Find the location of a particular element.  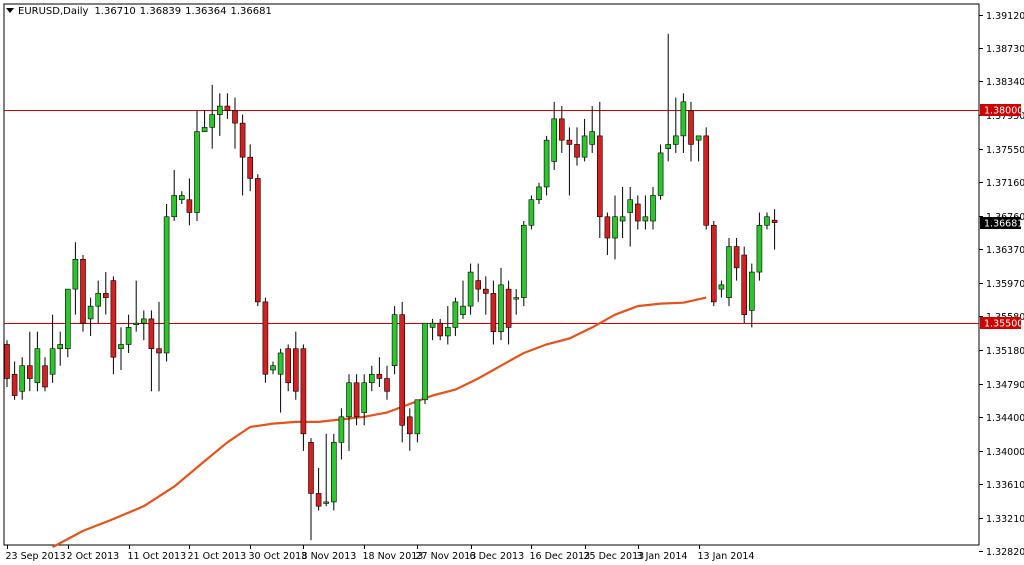

close-value: 1.36681 is located at coordinates (251, 11).